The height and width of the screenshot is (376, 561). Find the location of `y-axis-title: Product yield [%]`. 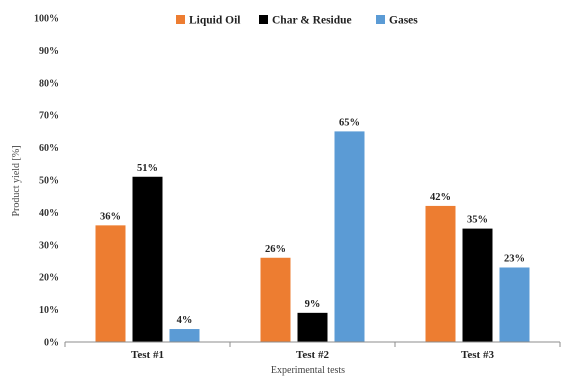

y-axis-title: Product yield [%] is located at coordinates (16, 180).